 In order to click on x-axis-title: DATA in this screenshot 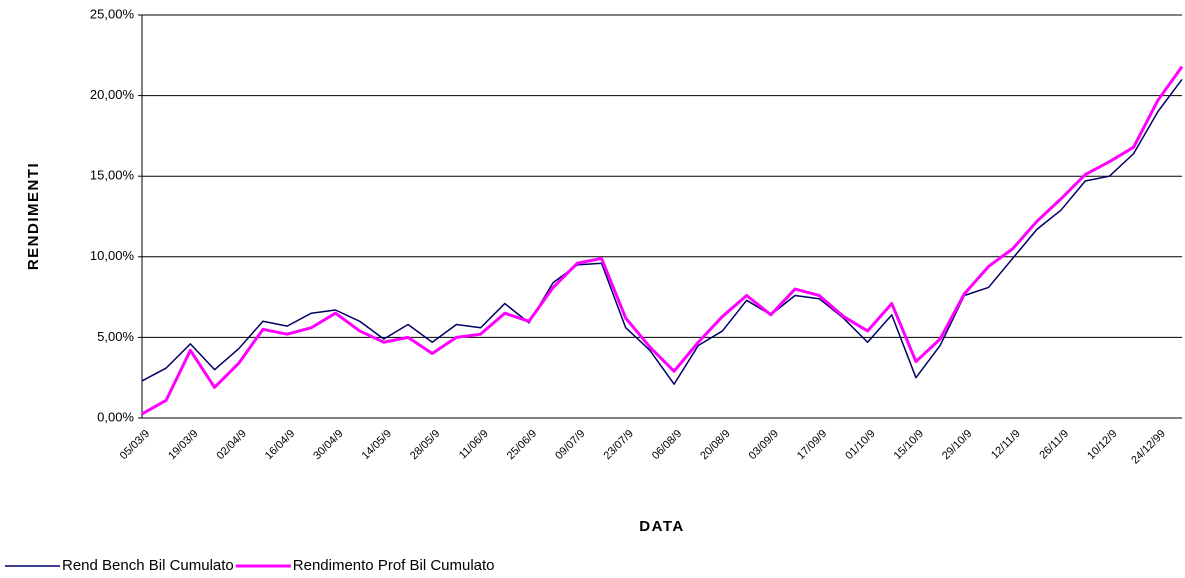, I will do `click(661, 526)`.